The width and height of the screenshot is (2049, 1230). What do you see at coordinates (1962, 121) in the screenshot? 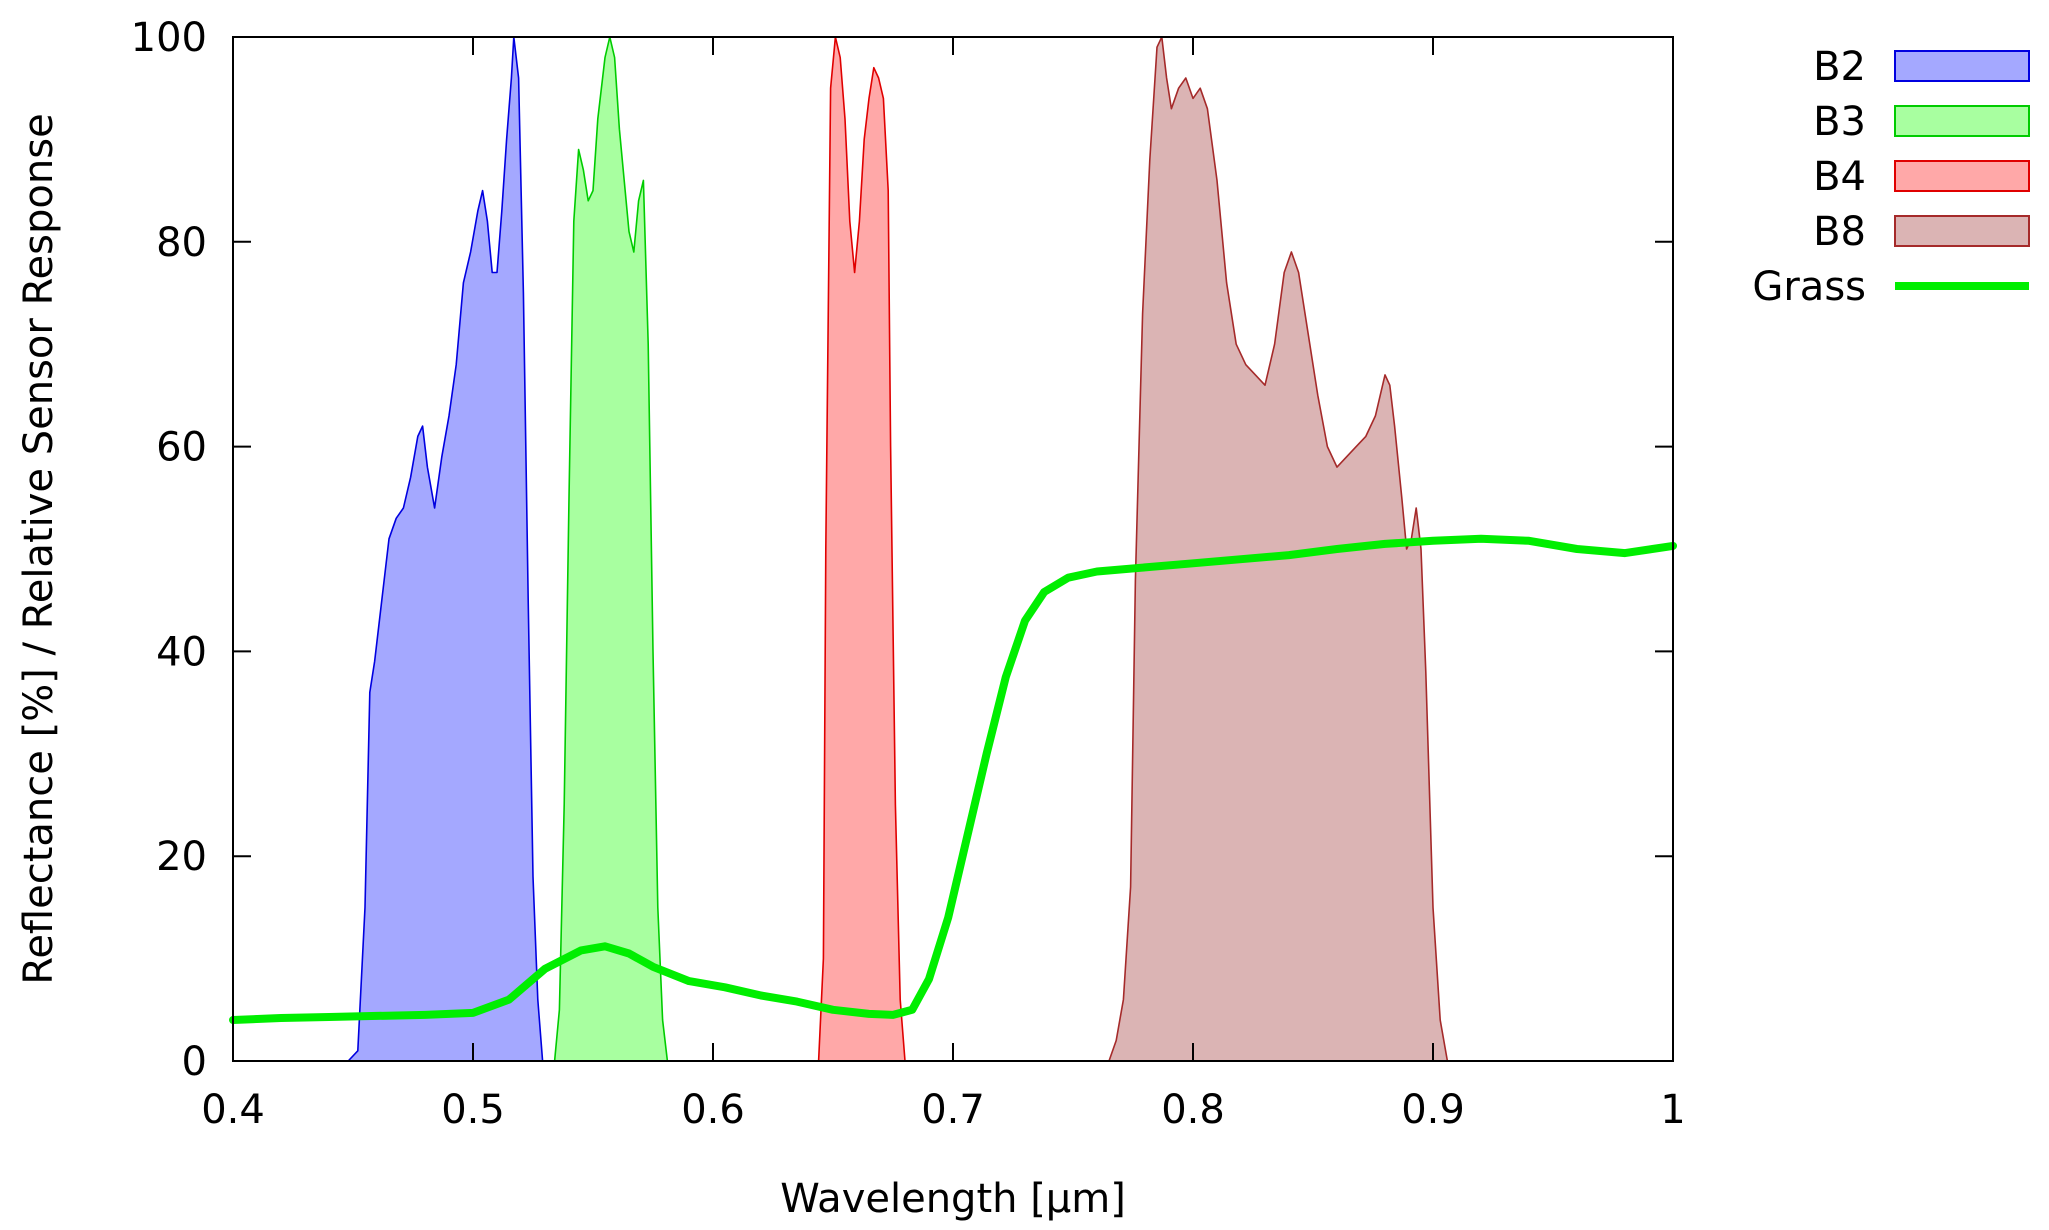
I see `legend-swatch-b3` at bounding box center [1962, 121].